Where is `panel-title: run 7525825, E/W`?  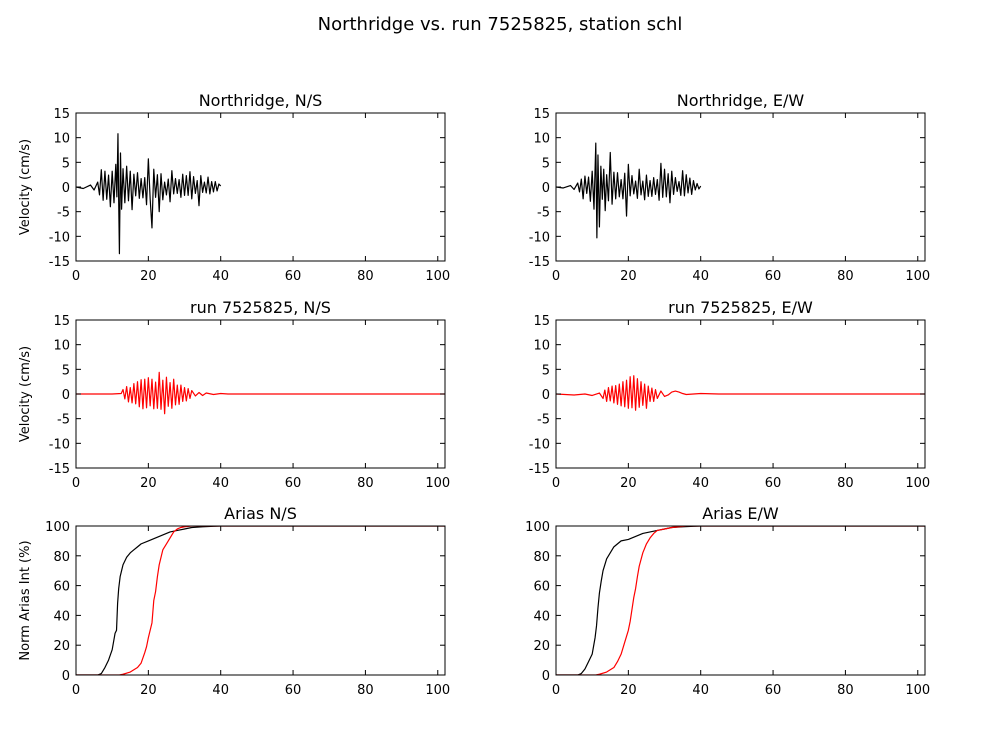 panel-title: run 7525825, E/W is located at coordinates (740, 307).